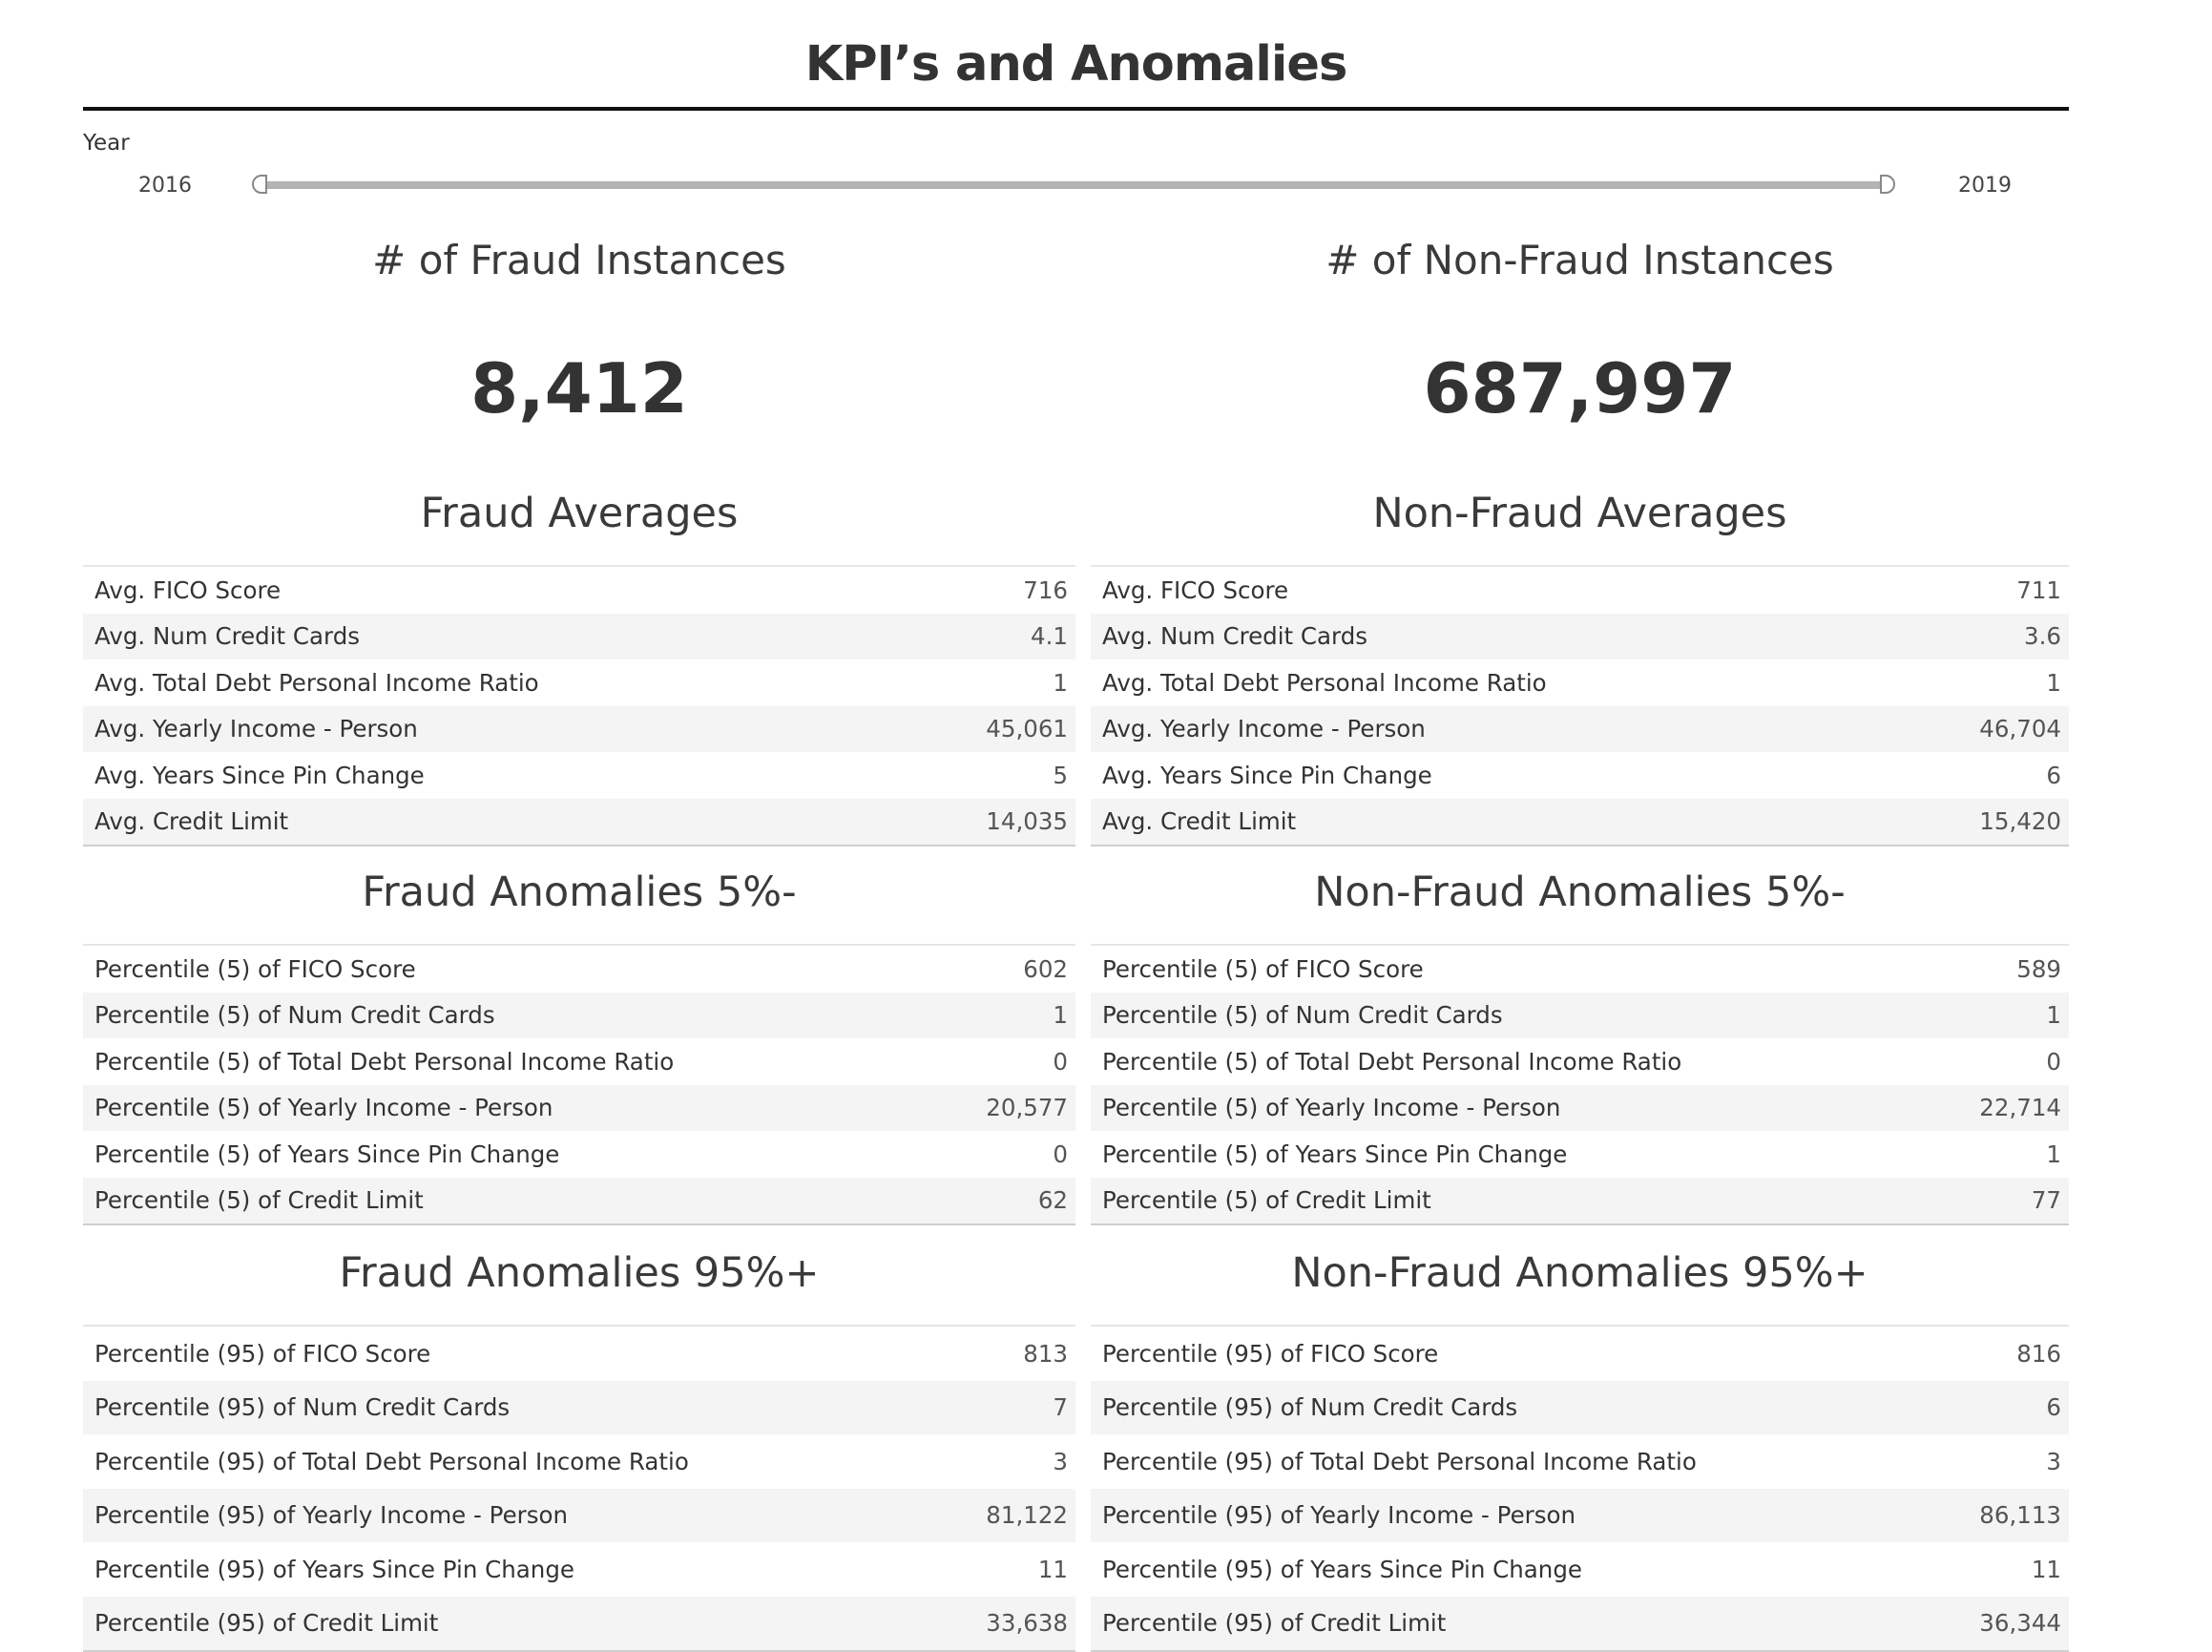 This screenshot has height=1652, width=2212. Describe the element at coordinates (579, 1354) in the screenshot. I see `table-row: Percentile (95) of FICO Score 813` at that location.